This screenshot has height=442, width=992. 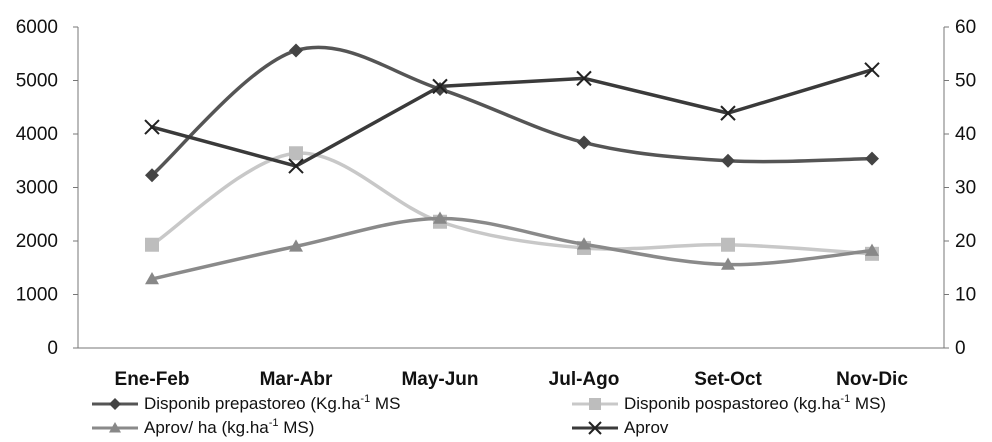 What do you see at coordinates (595, 428) in the screenshot?
I see `legend-marker-x` at bounding box center [595, 428].